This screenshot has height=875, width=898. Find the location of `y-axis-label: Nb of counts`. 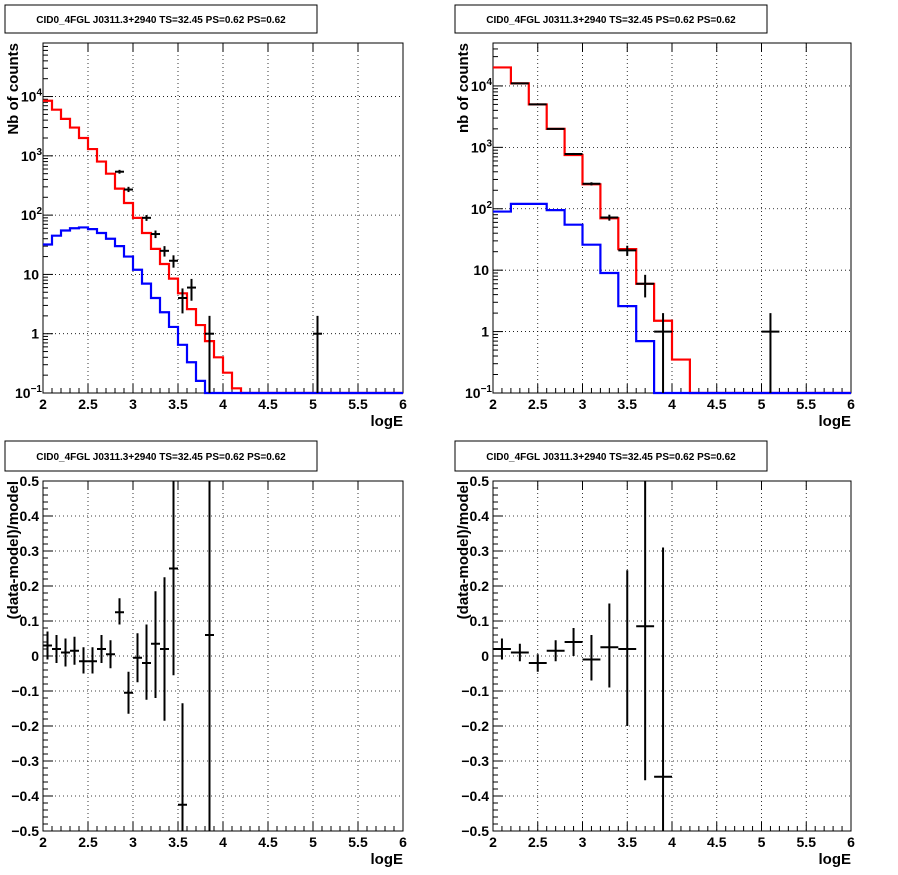

y-axis-label: Nb of counts is located at coordinates (13, 89).